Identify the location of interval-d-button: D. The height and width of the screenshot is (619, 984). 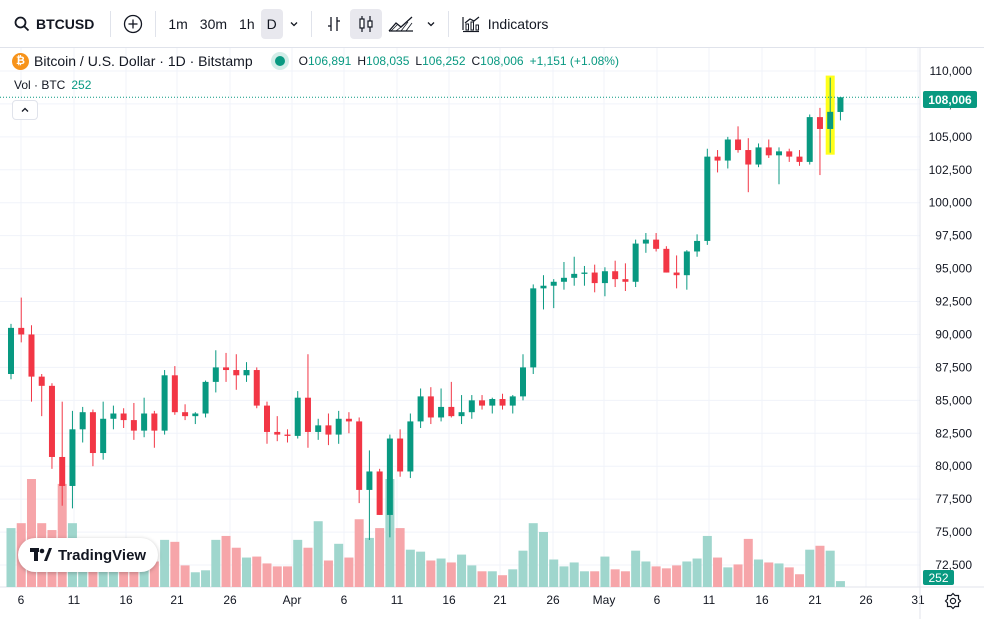
(271, 23).